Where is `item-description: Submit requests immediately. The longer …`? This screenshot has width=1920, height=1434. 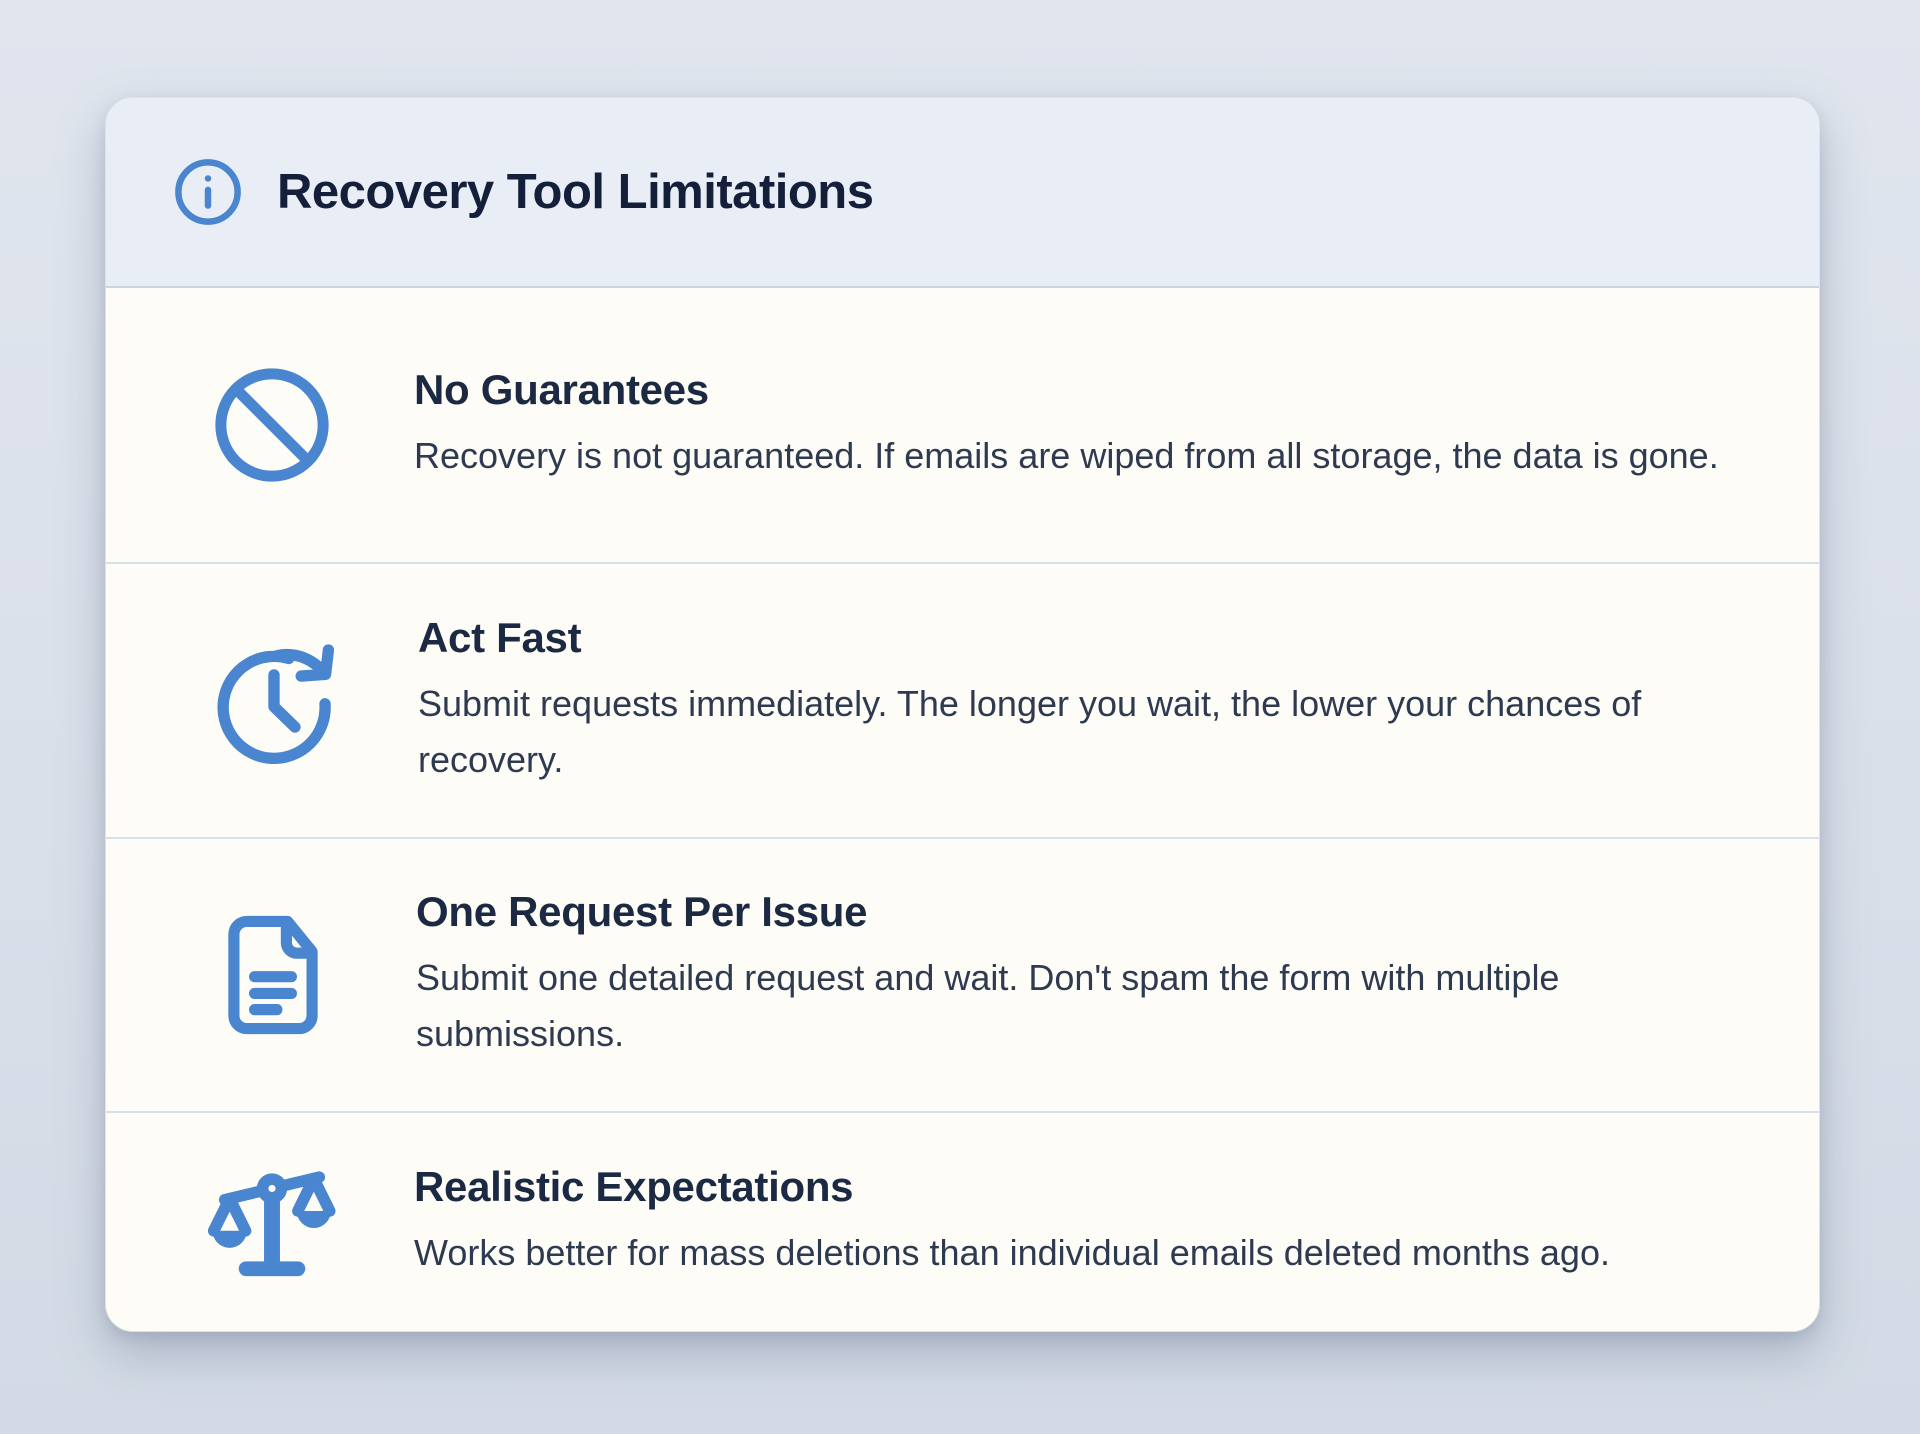 item-description: Submit requests immediately. The longer … is located at coordinates (1030, 731).